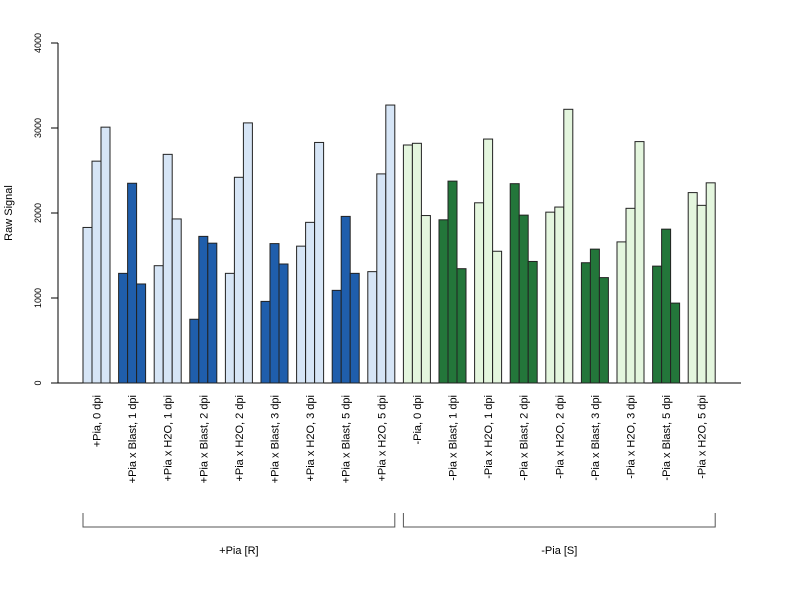  What do you see at coordinates (38, 382) in the screenshot?
I see `y-tick-label: 0` at bounding box center [38, 382].